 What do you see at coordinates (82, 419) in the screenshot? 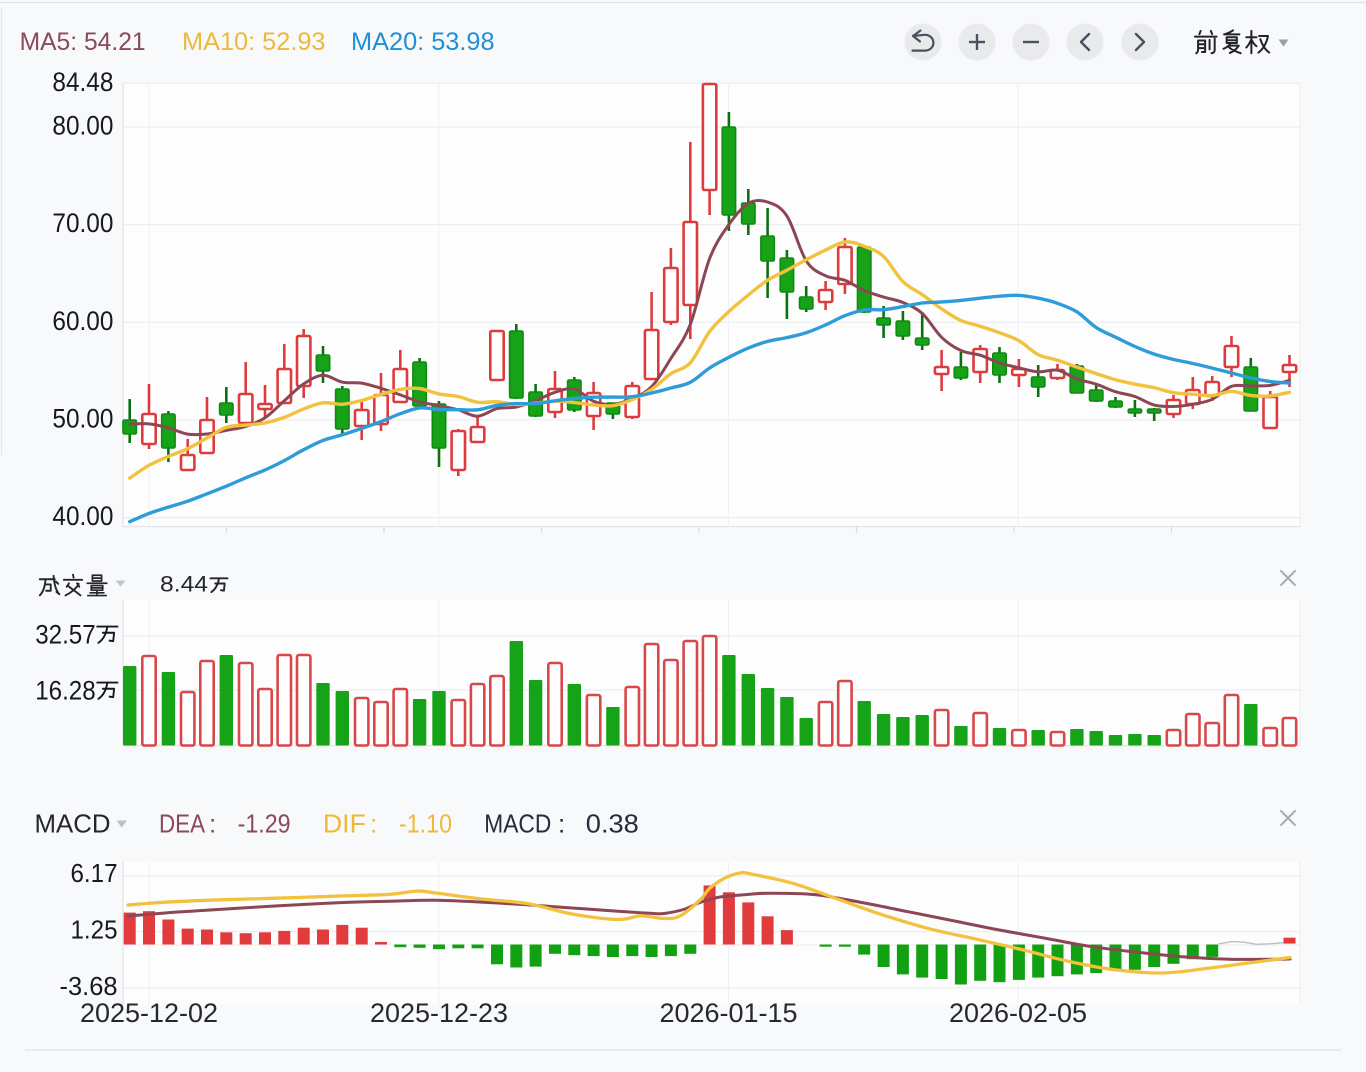
I see `svg-text: 50.00` at bounding box center [82, 419].